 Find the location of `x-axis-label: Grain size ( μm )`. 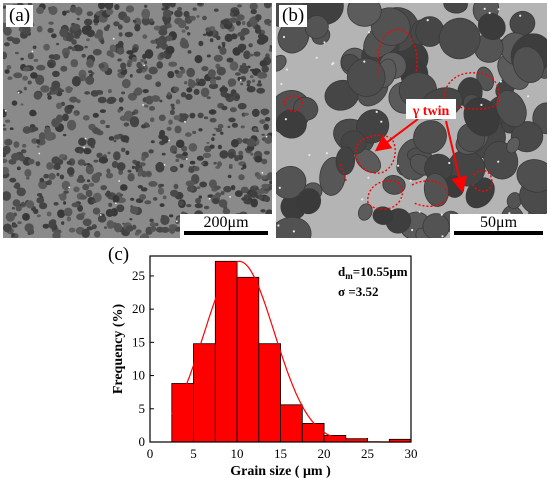

x-axis-label: Grain size ( μm ) is located at coordinates (280, 471).